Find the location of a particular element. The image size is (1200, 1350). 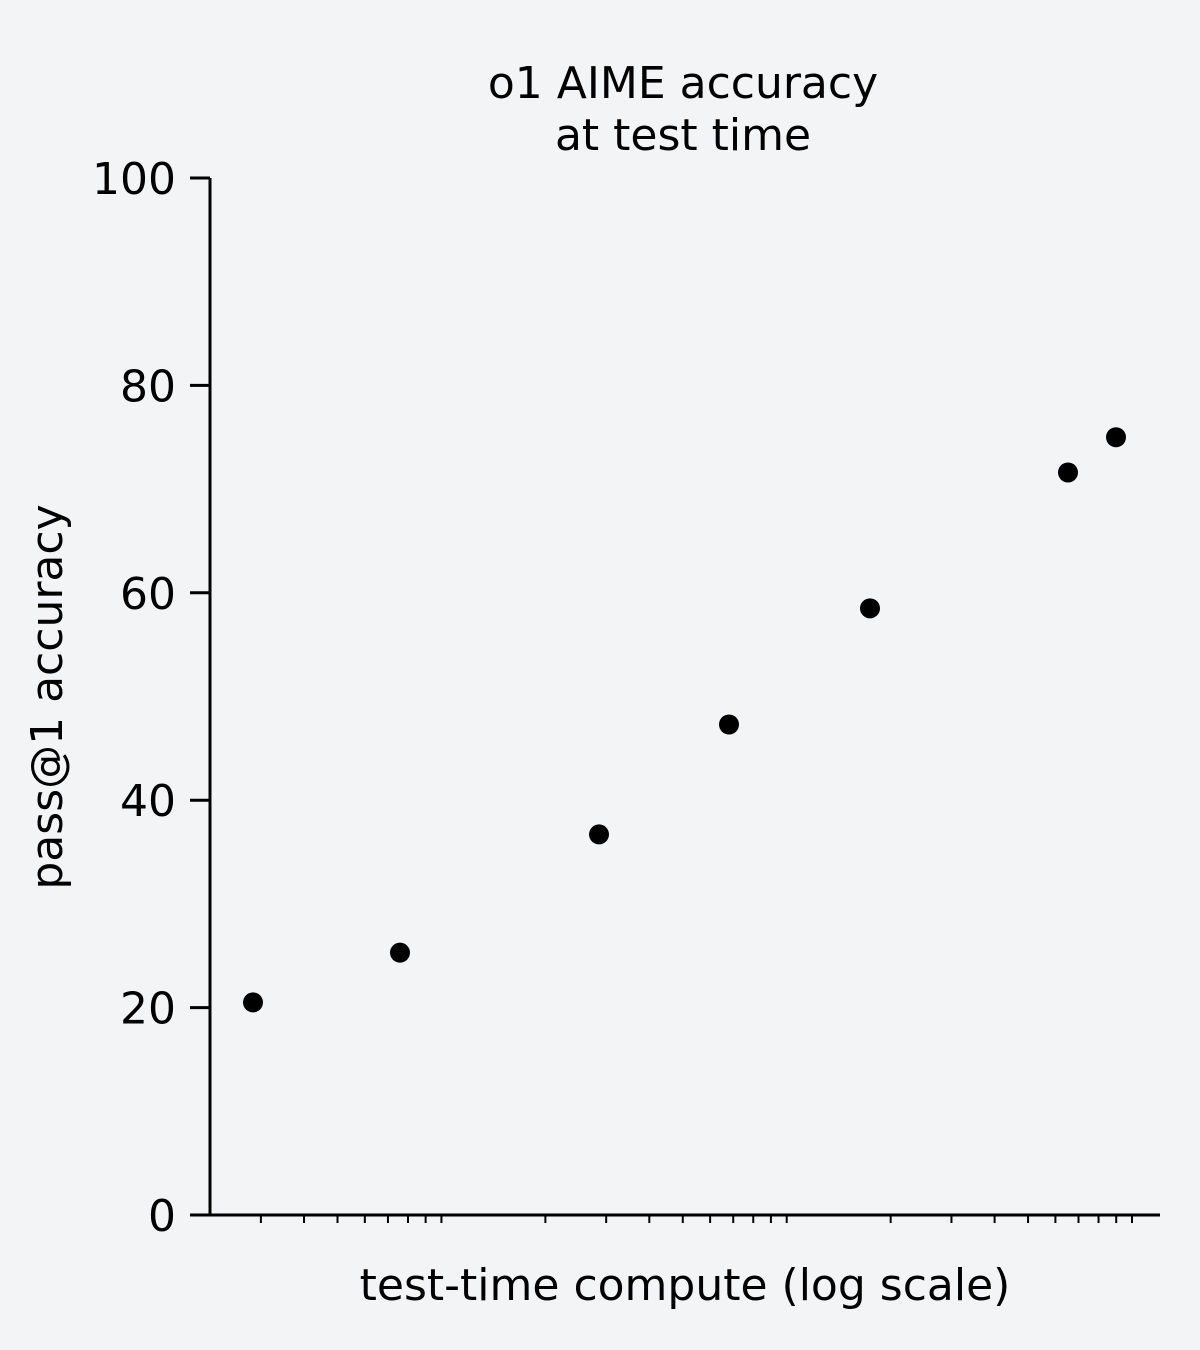

y-axis: 0 20 40 60 80 100 is located at coordinates (152, 698).